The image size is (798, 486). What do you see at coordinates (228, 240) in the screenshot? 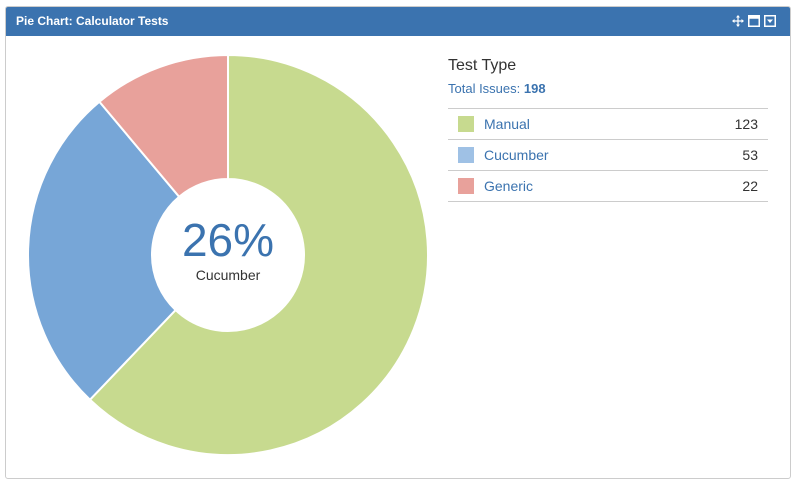
I see `donut-center-percent: 26%` at bounding box center [228, 240].